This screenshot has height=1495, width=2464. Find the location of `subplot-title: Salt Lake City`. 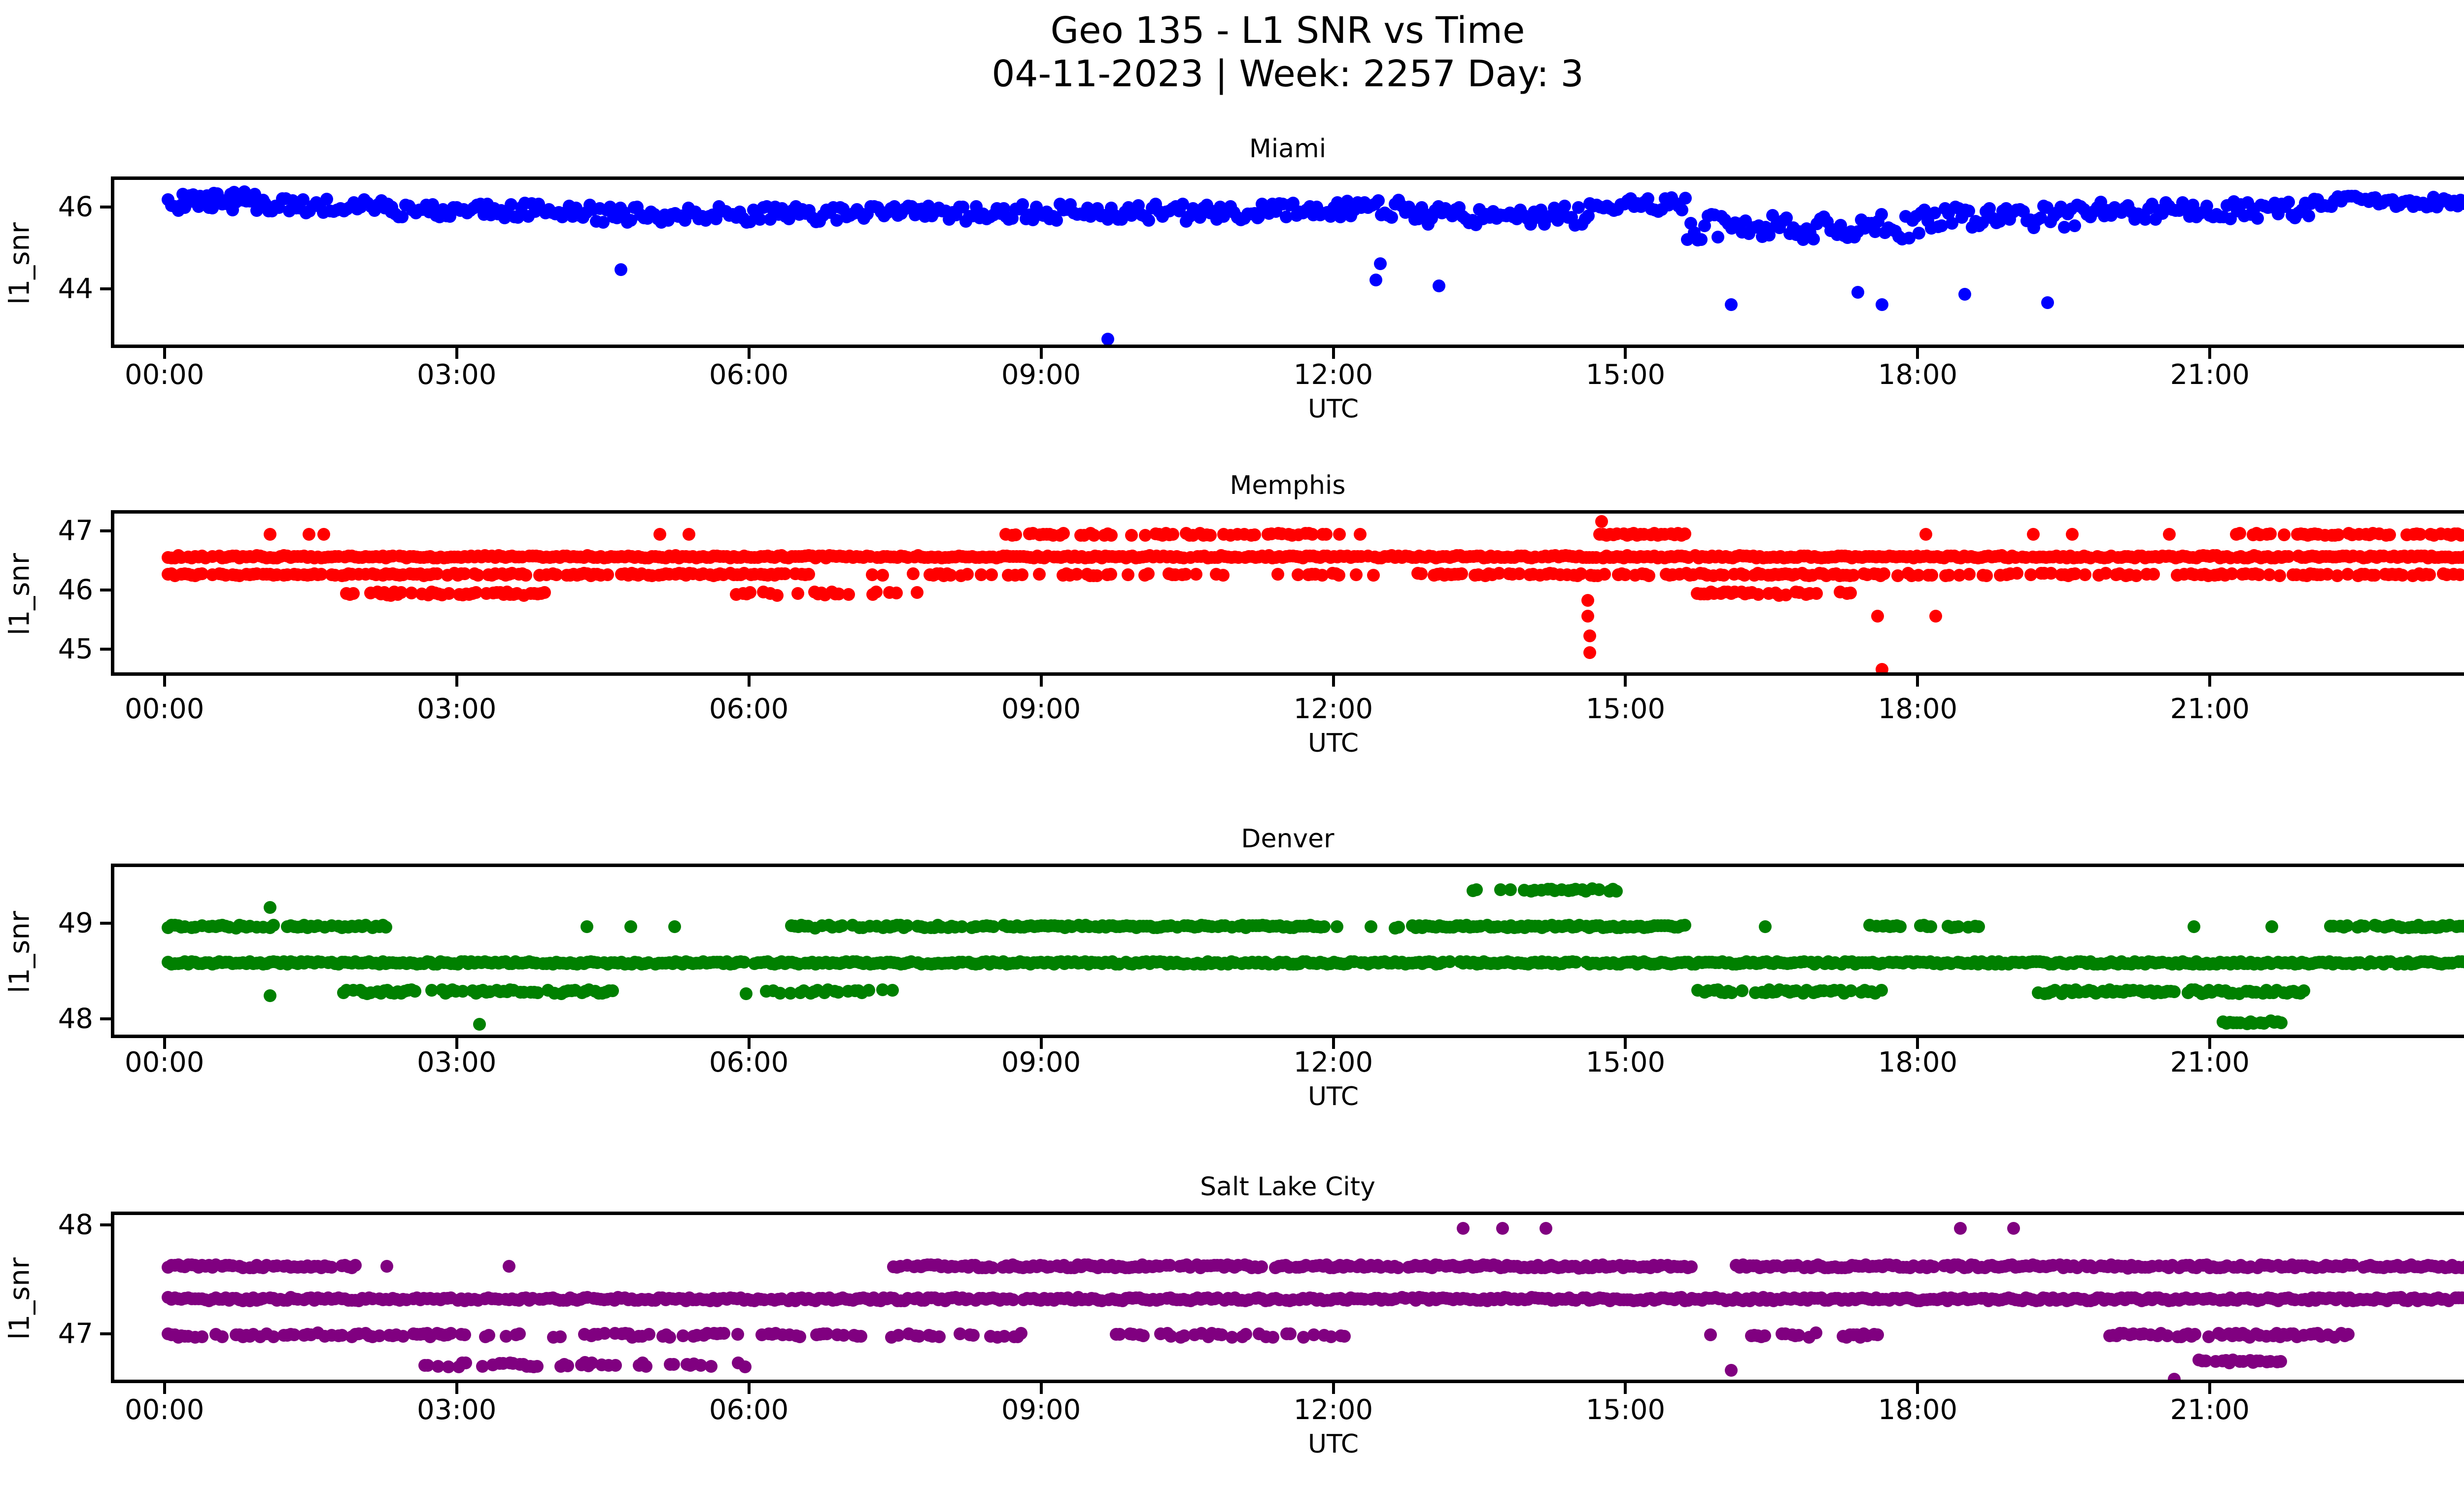

subplot-title: Salt Lake City is located at coordinates (1287, 1187).